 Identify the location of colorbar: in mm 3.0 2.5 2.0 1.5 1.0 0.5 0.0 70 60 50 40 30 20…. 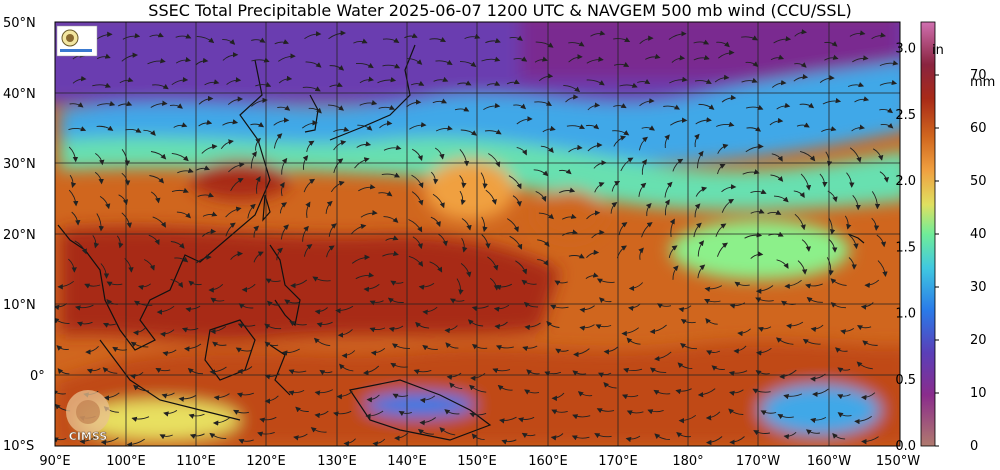
(945, 237).